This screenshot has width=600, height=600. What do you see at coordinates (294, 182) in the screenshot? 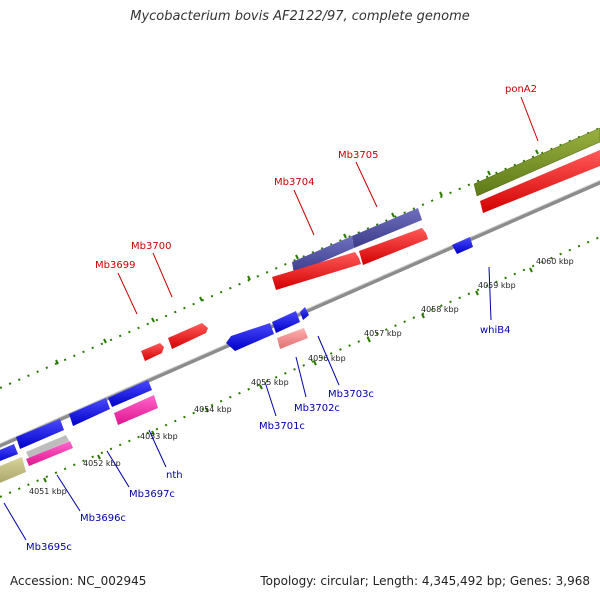
I see `gene-label-Mb3704: Mb3704` at bounding box center [294, 182].